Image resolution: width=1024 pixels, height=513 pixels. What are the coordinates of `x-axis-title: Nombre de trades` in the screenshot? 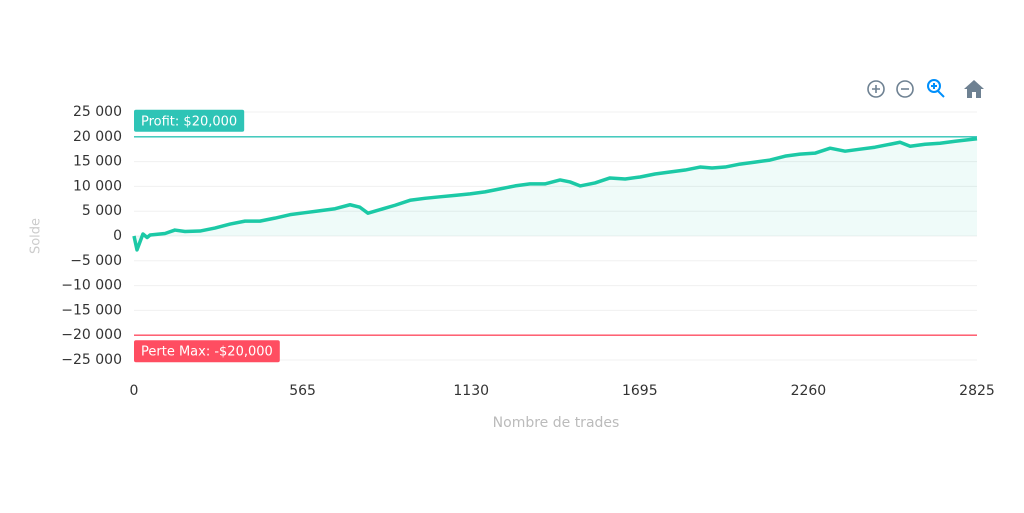 It's located at (556, 423).